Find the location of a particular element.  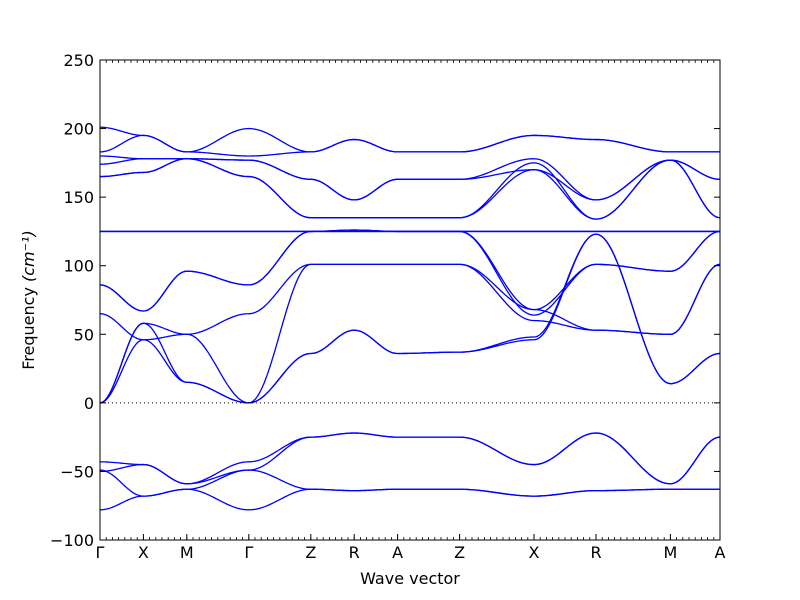

y-tick-labels: −100 −50 0 50 100 150 200 250 is located at coordinates (72, 300).